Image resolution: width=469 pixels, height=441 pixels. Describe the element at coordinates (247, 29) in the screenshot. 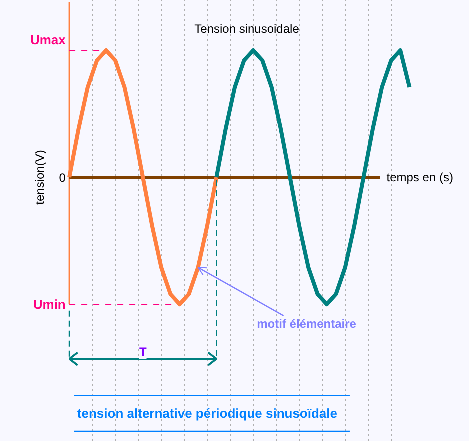

I see `chart-title: Tension sinusoidale` at that location.